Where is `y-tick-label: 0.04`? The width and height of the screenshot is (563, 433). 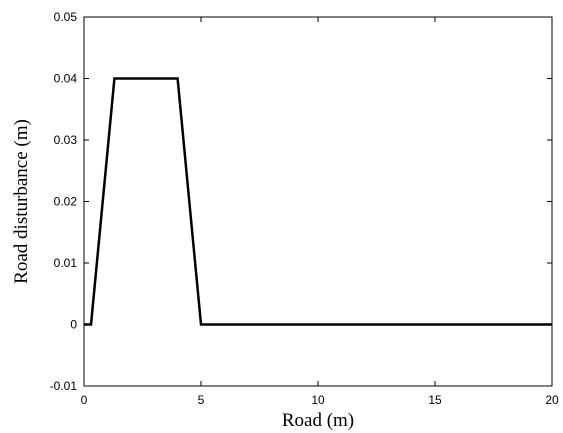
y-tick-label: 0.04 is located at coordinates (66, 79).